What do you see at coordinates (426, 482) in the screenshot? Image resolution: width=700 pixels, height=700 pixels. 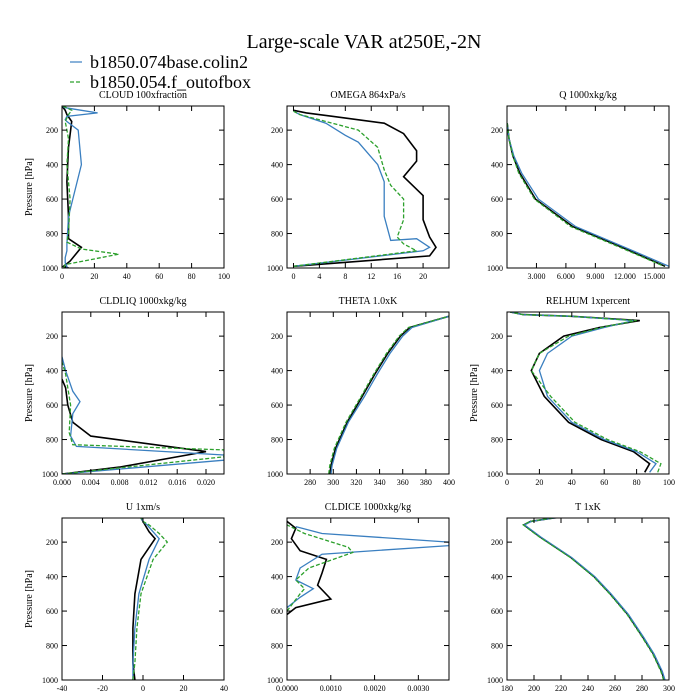 I see `x-tick-label: 380` at bounding box center [426, 482].